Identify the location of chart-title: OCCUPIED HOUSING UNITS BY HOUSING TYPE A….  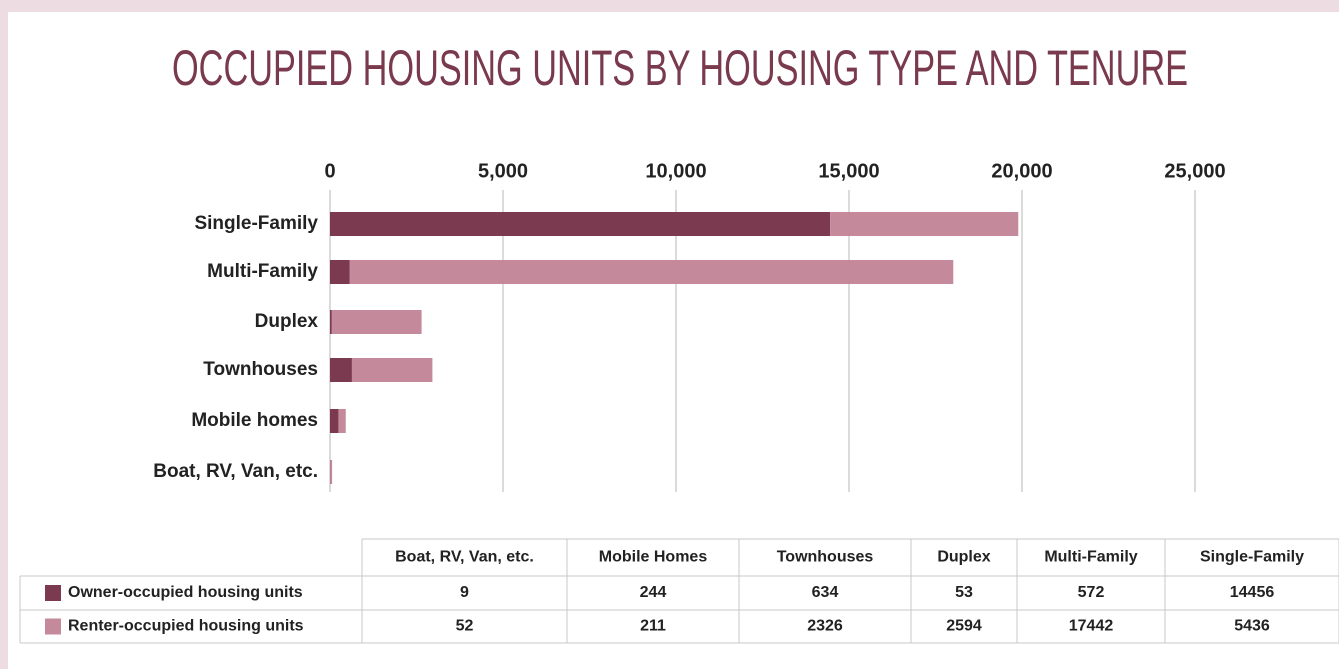
(680, 68).